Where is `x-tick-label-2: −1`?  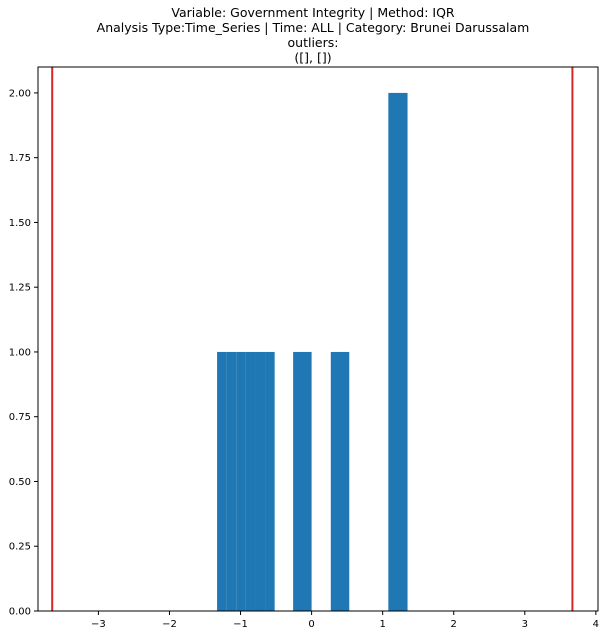 x-tick-label-2: −1 is located at coordinates (240, 624).